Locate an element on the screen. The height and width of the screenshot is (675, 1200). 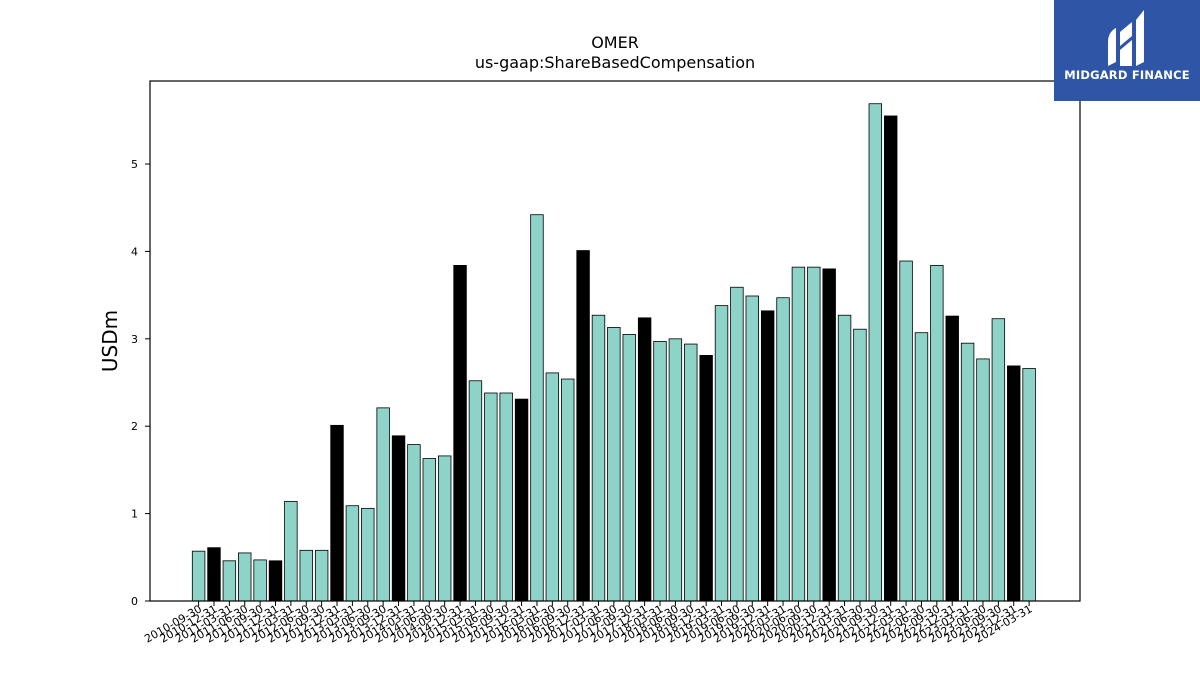
y-axis-label: USDm is located at coordinates (110, 341).